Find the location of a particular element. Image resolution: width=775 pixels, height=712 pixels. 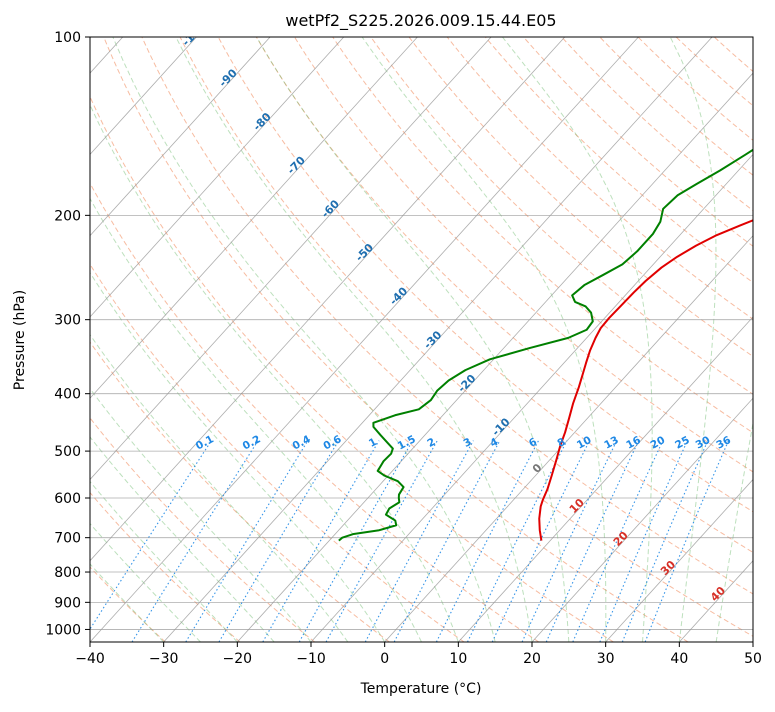

x-axis: −40 −30 −20 −10 0 10 20 30 40 50 is located at coordinates (418, 654).